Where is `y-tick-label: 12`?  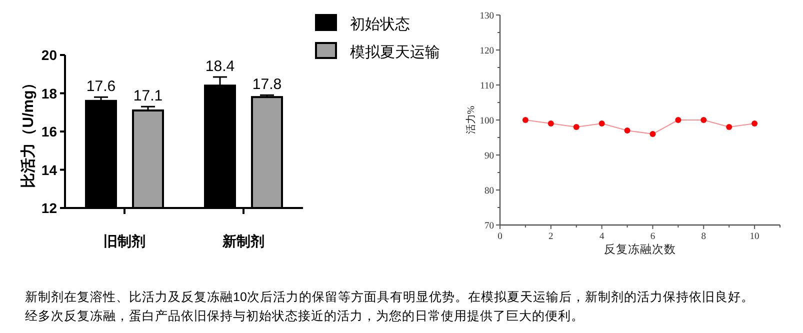 y-tick-label: 12 is located at coordinates (49, 208).